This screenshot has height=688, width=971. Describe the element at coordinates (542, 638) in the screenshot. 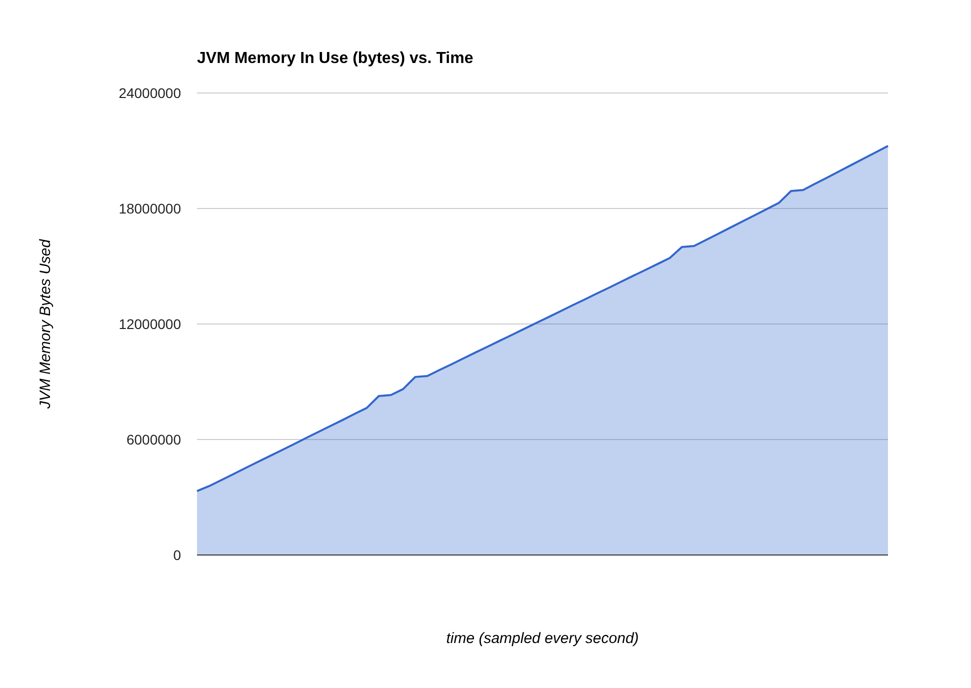

I see `x-axis-title: time (sampled every second)` at that location.